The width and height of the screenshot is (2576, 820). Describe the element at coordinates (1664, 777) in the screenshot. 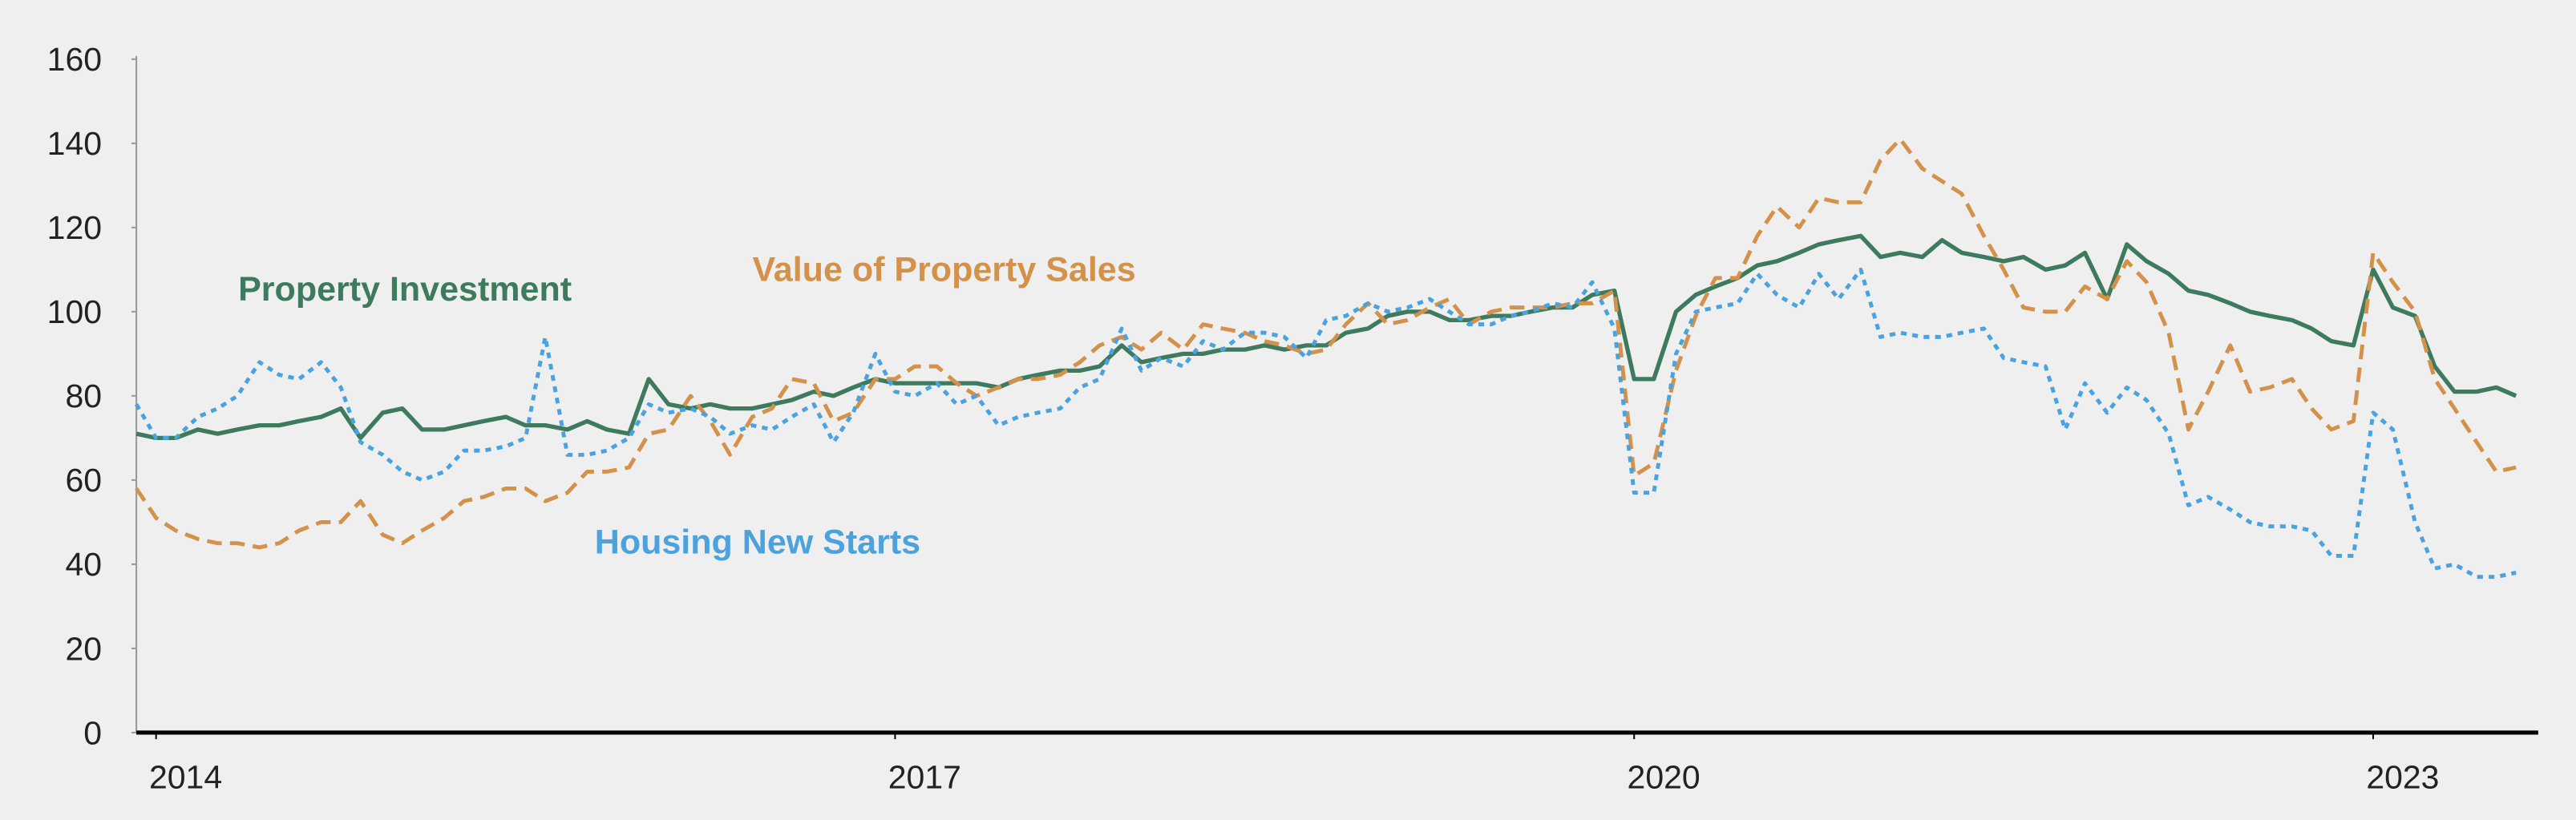

I see `x-tick-label: 2020` at that location.